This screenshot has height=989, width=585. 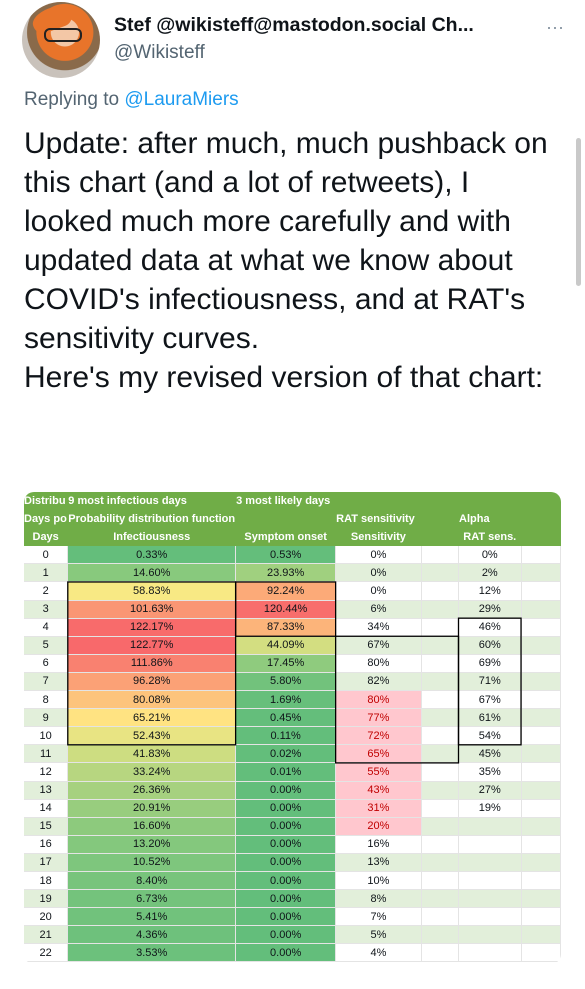 I want to click on cell-day: 4, so click(x=46, y=627).